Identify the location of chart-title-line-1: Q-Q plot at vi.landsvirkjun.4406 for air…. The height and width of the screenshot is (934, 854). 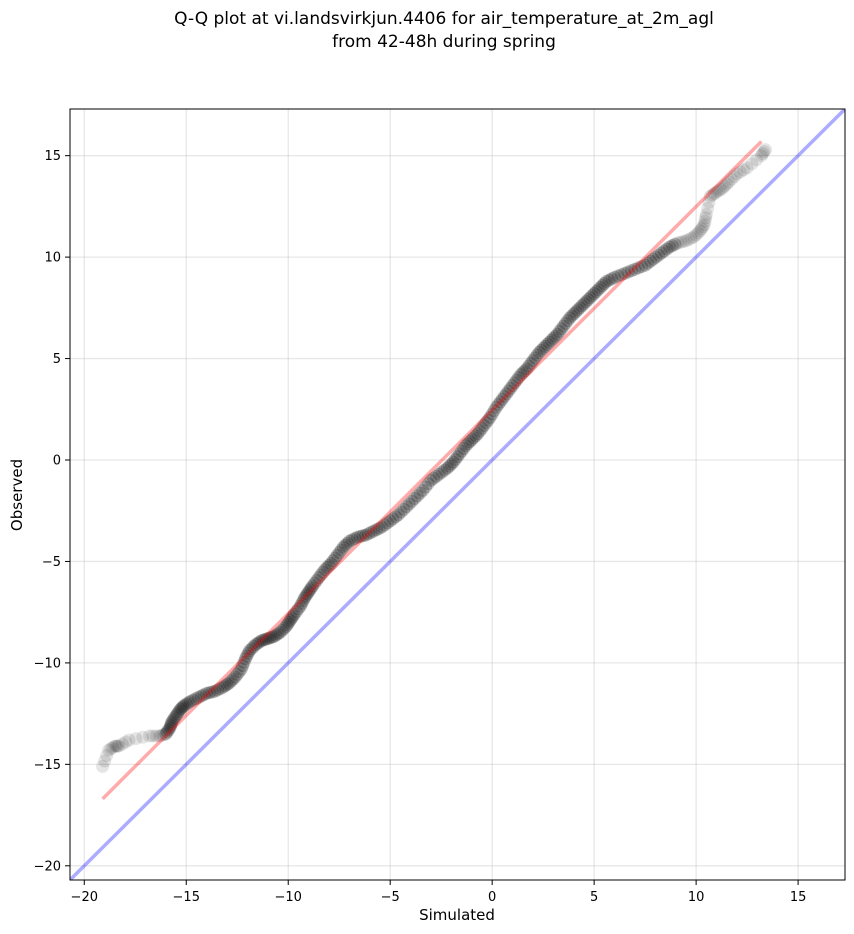
(444, 19).